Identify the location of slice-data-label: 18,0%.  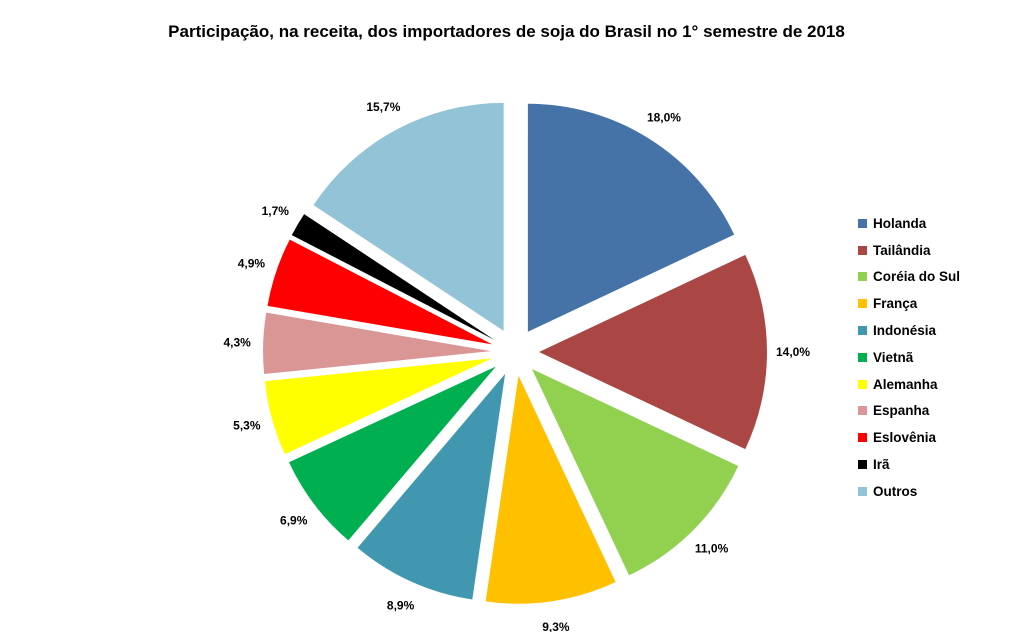
(664, 117).